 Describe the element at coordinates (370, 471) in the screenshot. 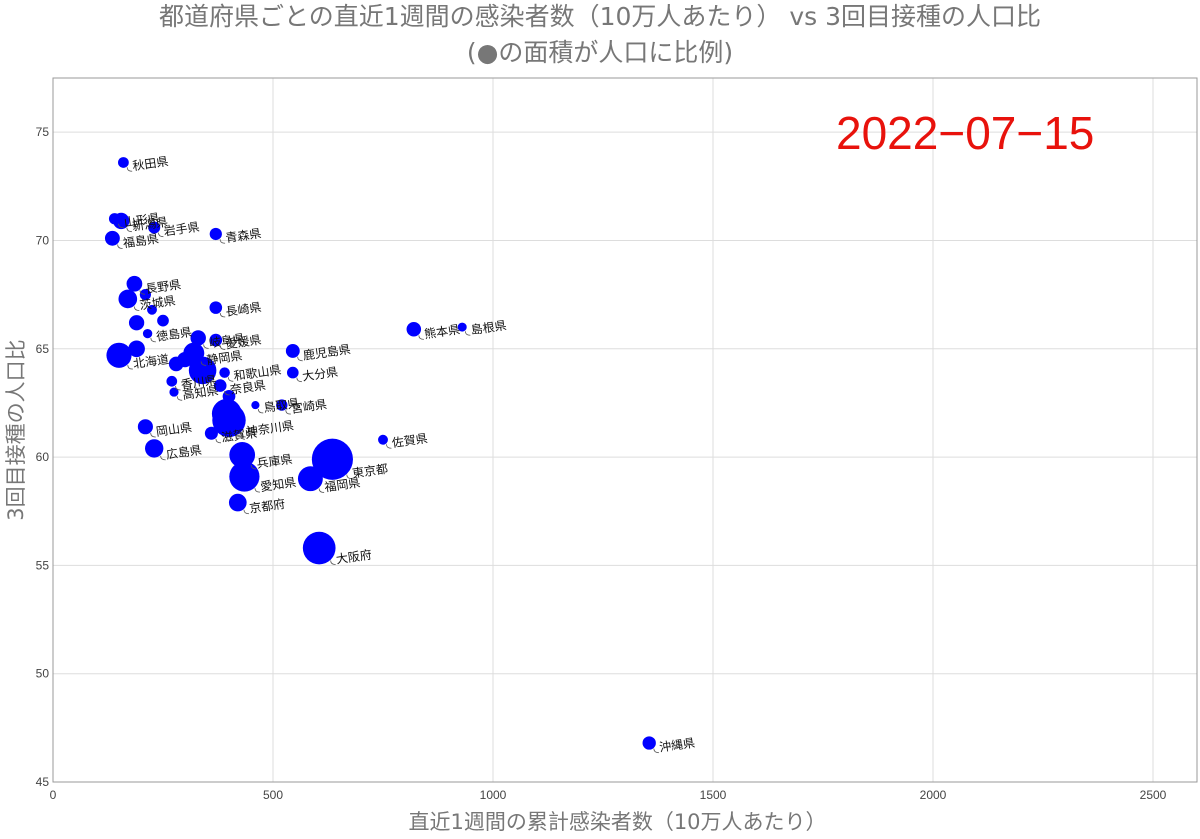

I see `point-label: 東京都` at that location.